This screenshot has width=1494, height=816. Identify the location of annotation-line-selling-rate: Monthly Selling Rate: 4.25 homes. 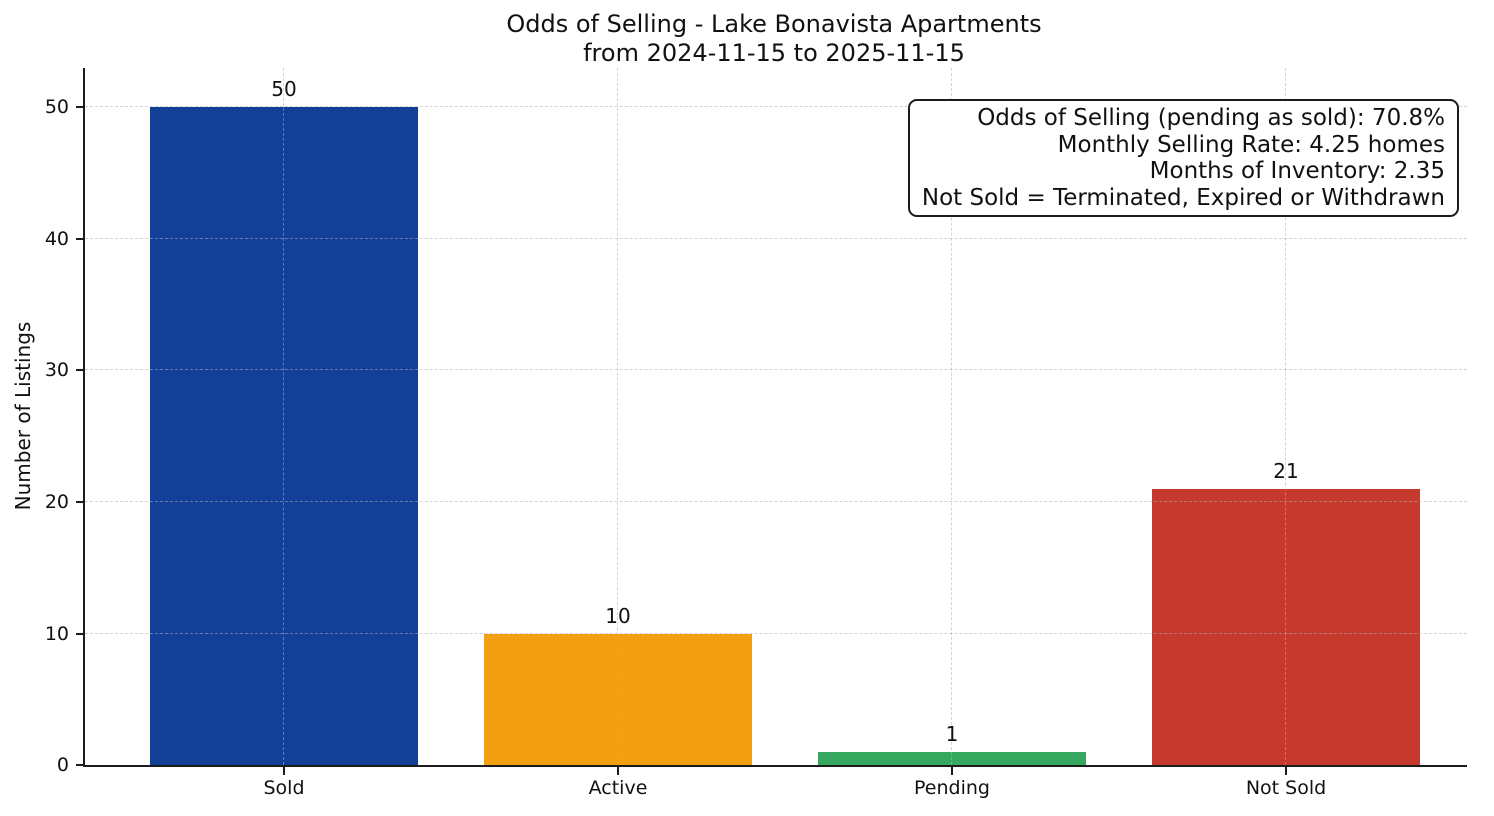
(1251, 144).